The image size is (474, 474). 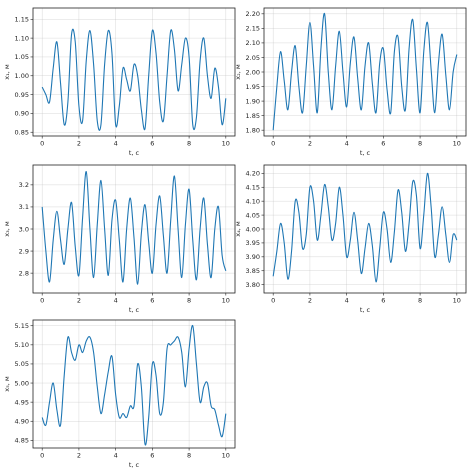 What do you see at coordinates (22, 441) in the screenshot?
I see `y-tick-label: 4.85` at bounding box center [22, 441].